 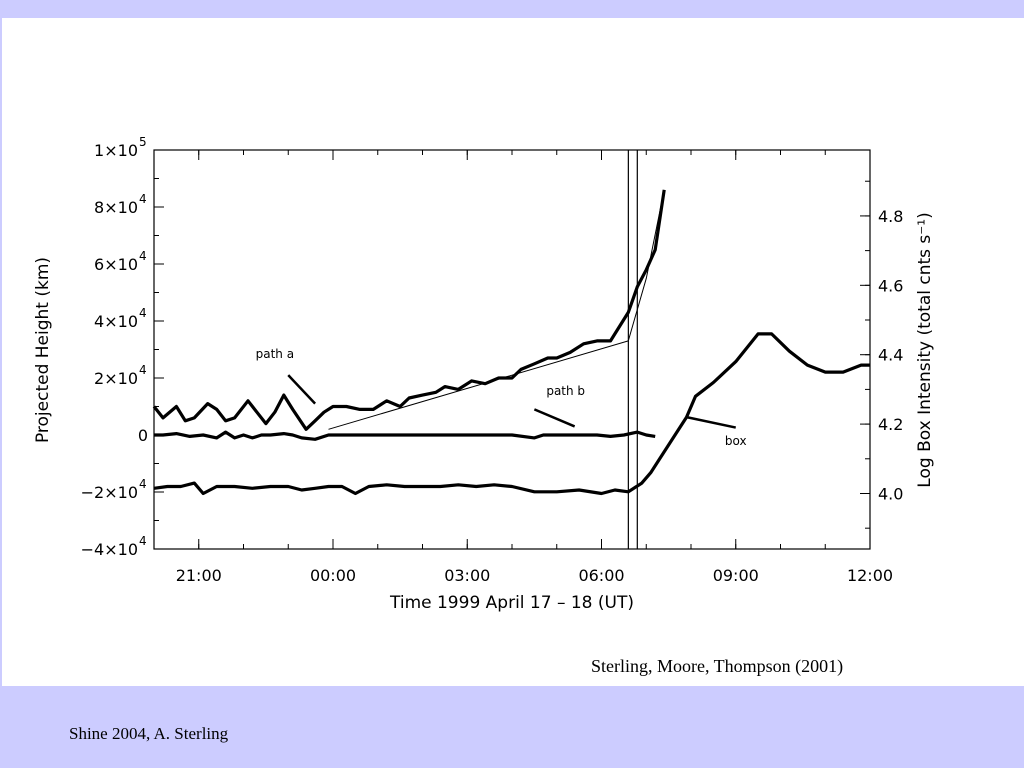 What do you see at coordinates (109, 549) in the screenshot?
I see `y-left-tick-label: −4×10` at bounding box center [109, 549].